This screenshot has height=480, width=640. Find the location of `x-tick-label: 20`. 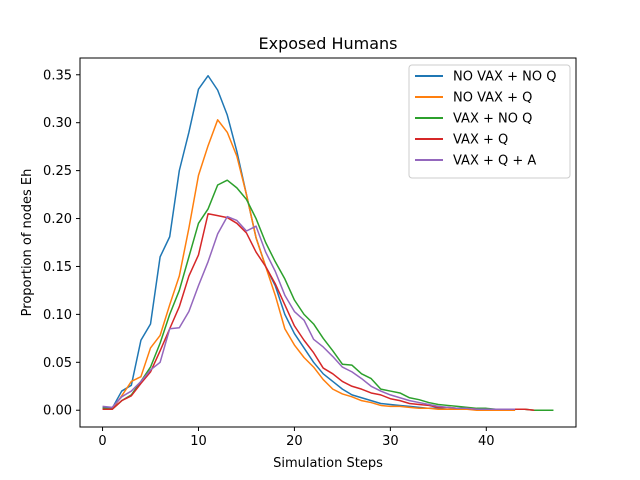

x-tick-label: 20 is located at coordinates (294, 441).